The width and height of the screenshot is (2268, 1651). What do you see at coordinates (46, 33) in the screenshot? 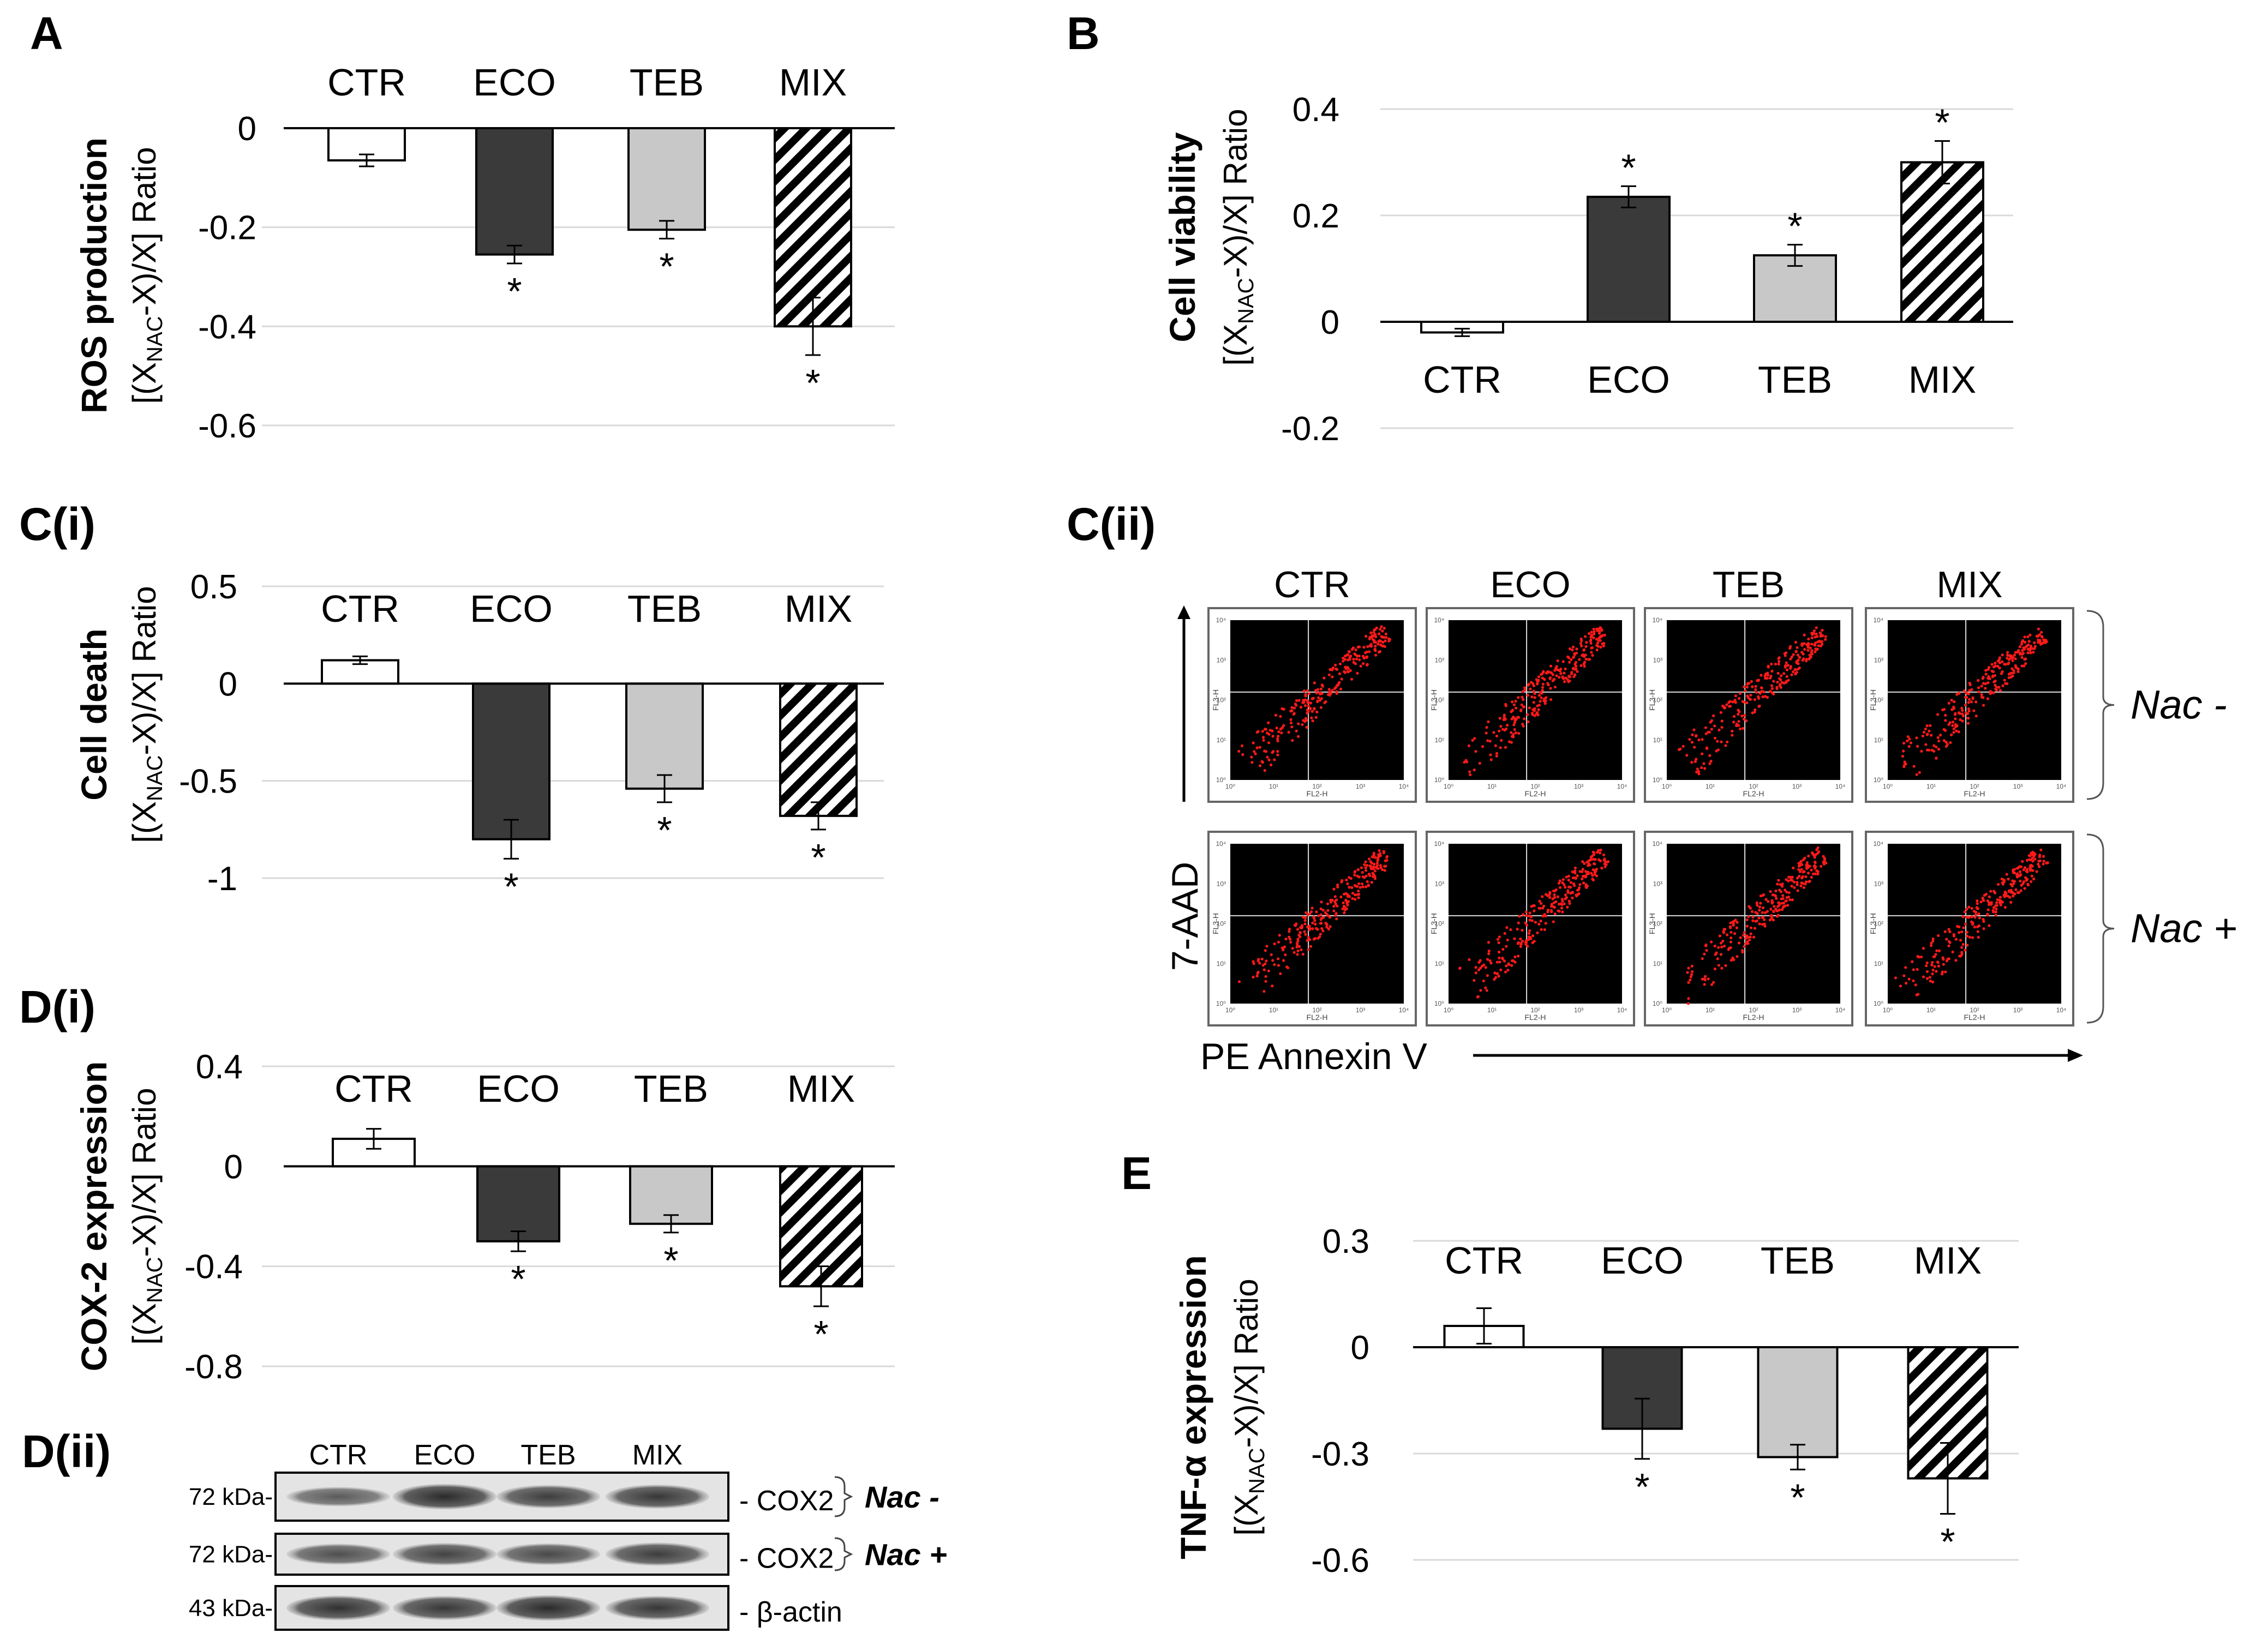
I see `panel-label: A` at bounding box center [46, 33].